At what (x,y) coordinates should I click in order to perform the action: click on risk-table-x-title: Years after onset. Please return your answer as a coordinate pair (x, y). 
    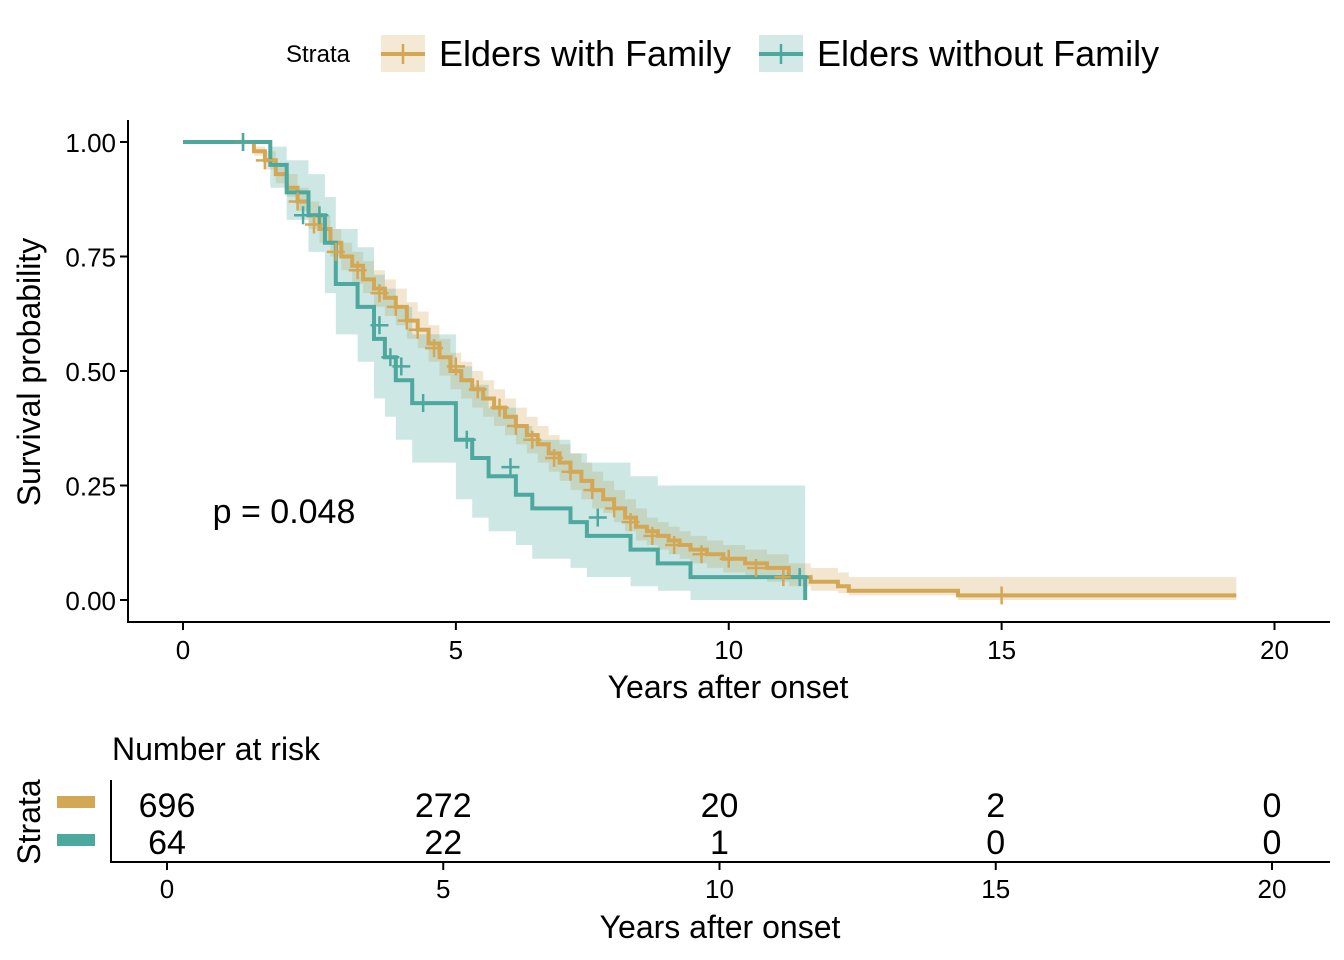
    Looking at the image, I should click on (720, 927).